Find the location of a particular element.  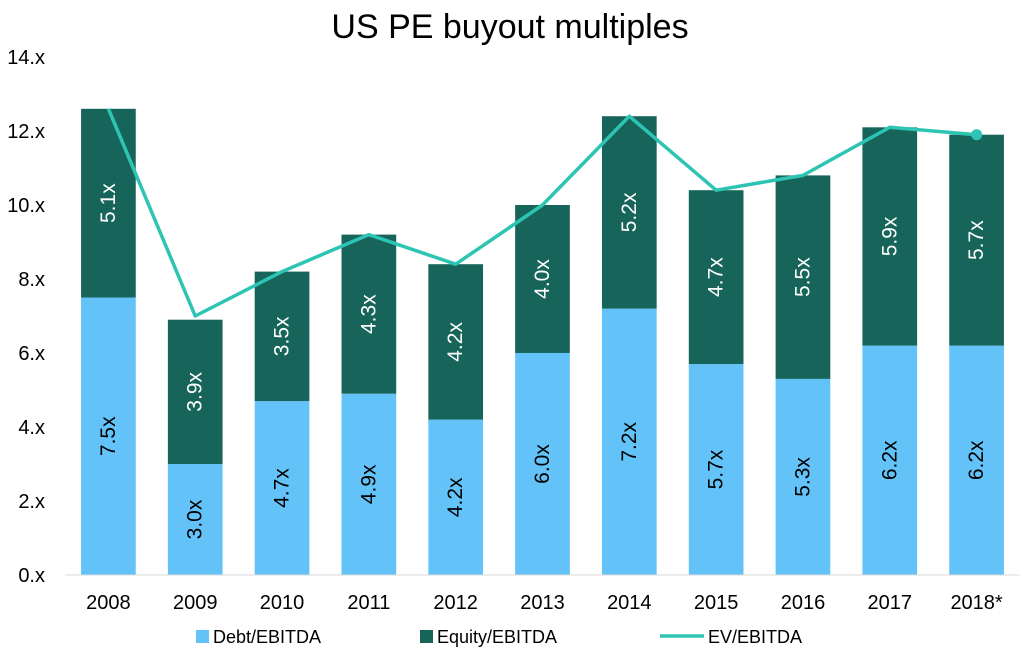

debt-bar-label: 4.7x is located at coordinates (282, 488).